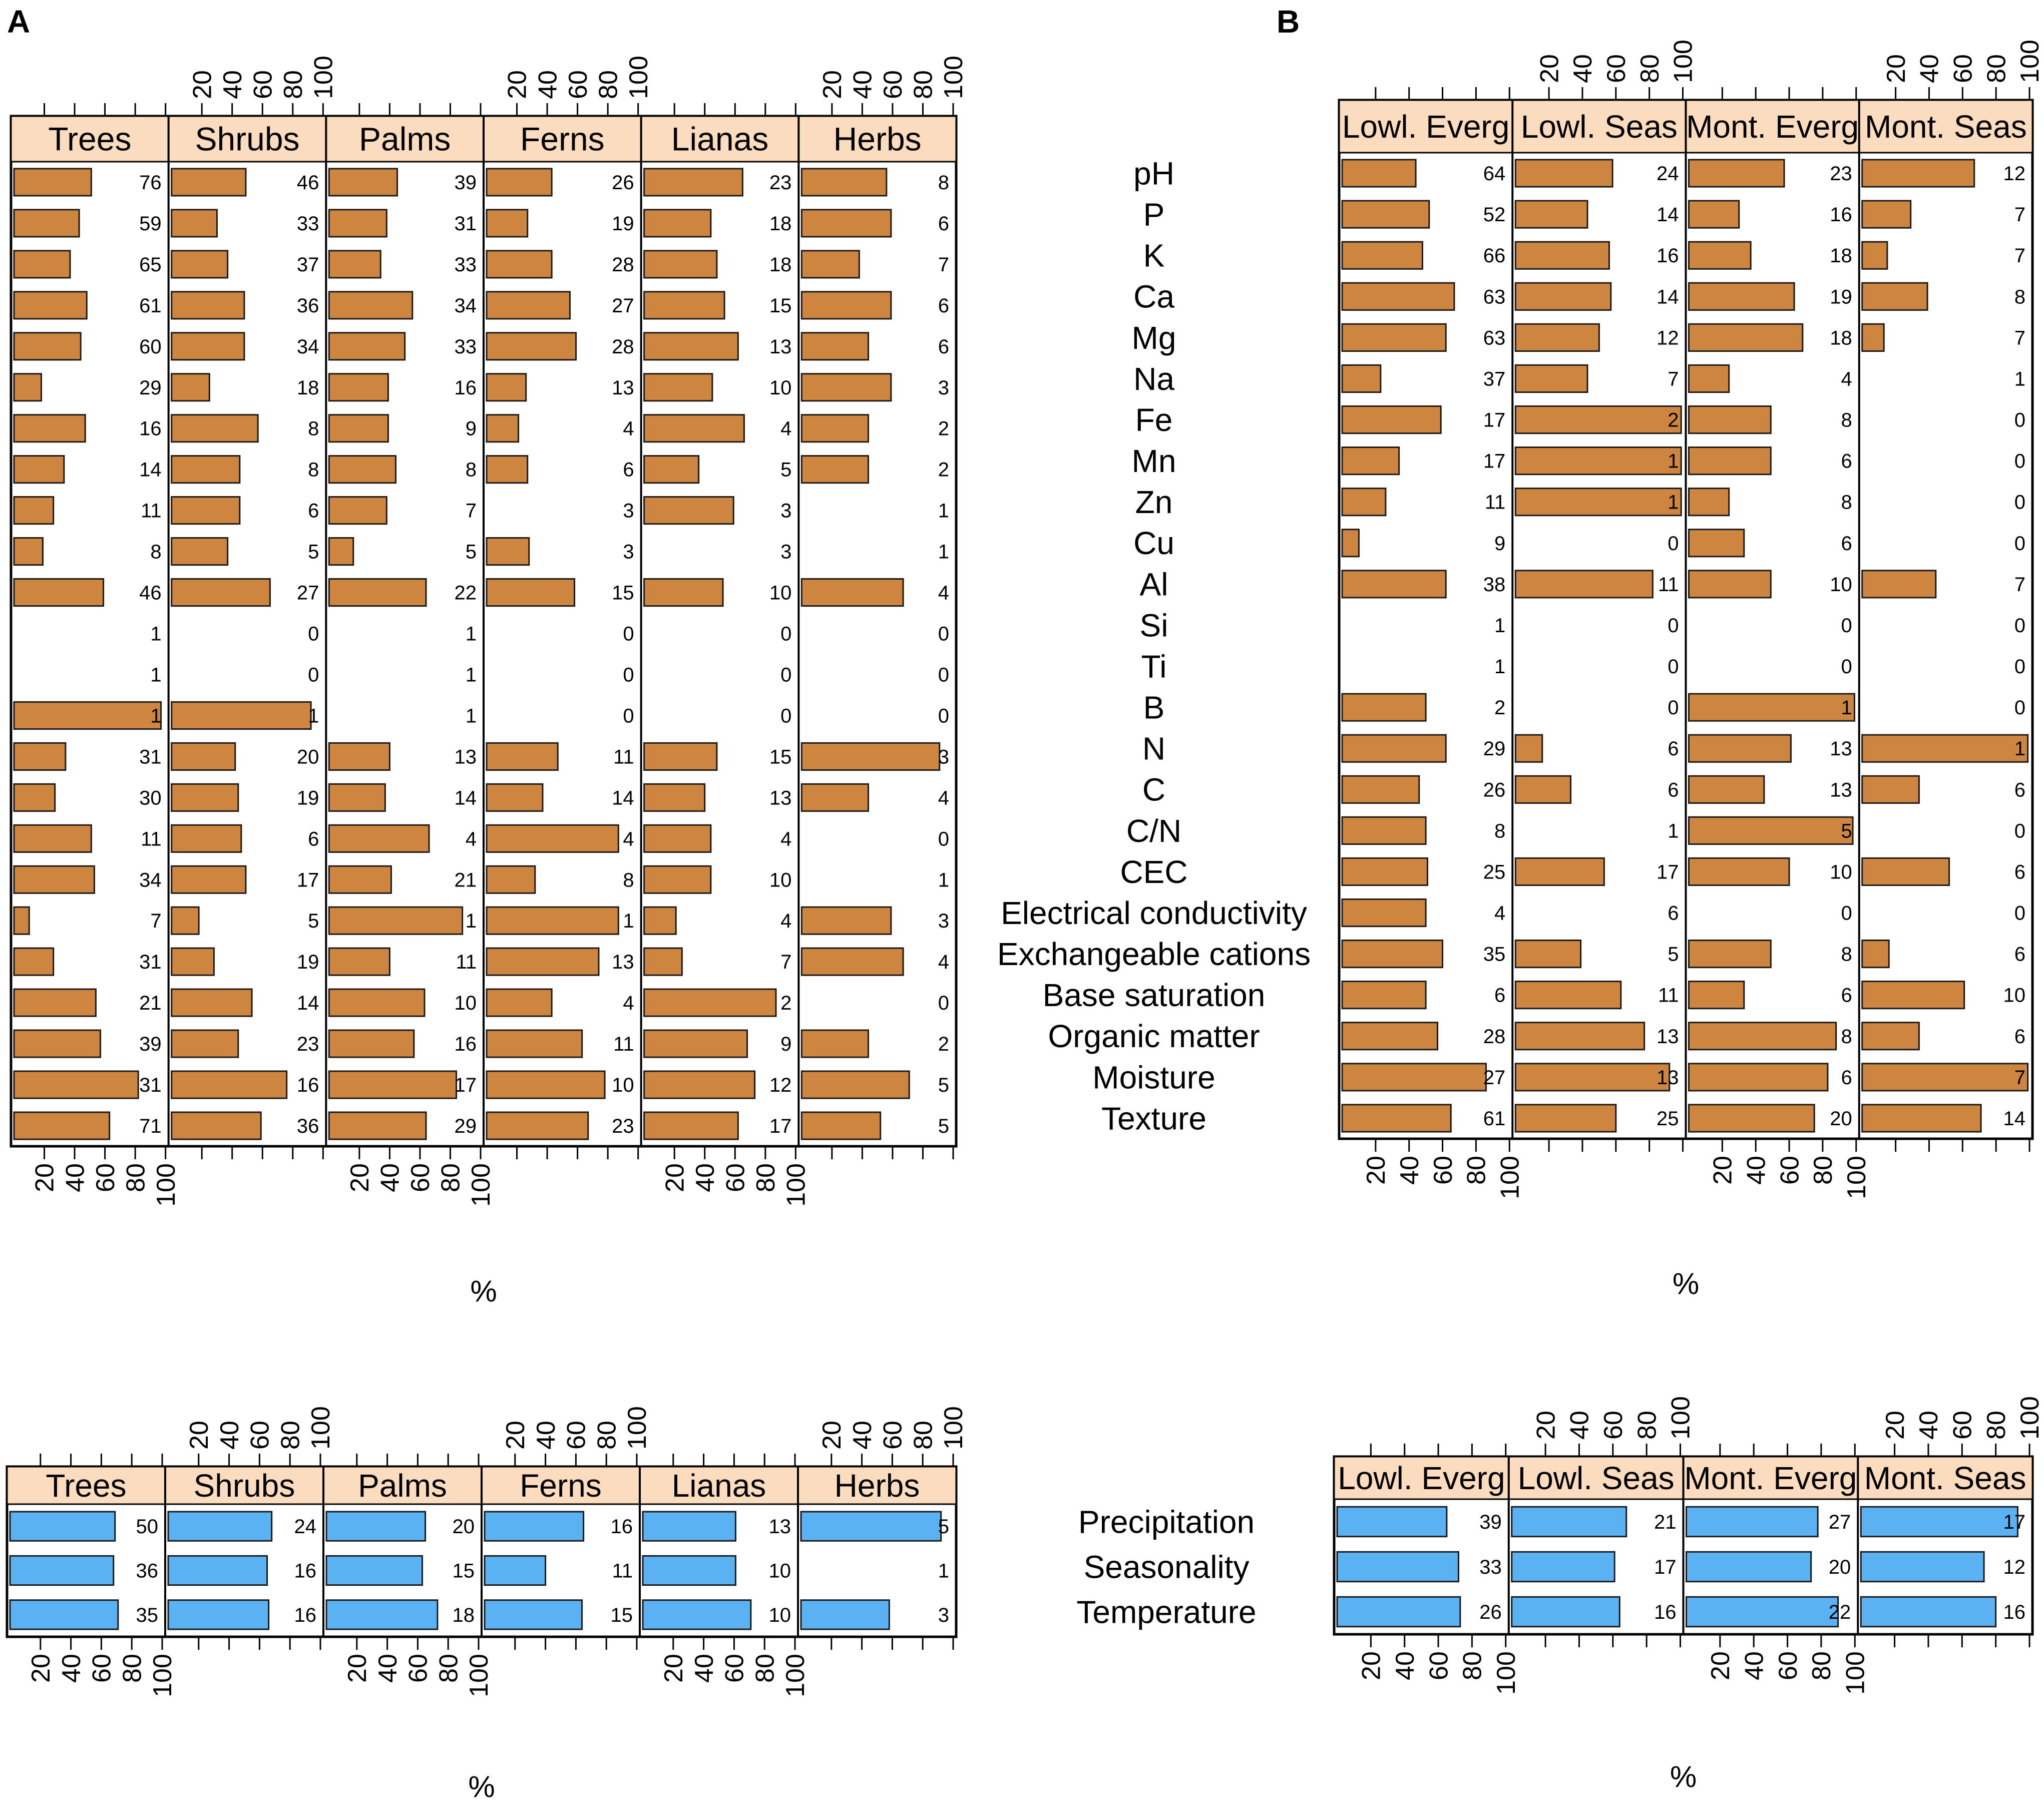 The height and width of the screenshot is (1810, 2044). Describe the element at coordinates (151, 1044) in the screenshot. I see `a-top-value-label-0-21: 39` at that location.